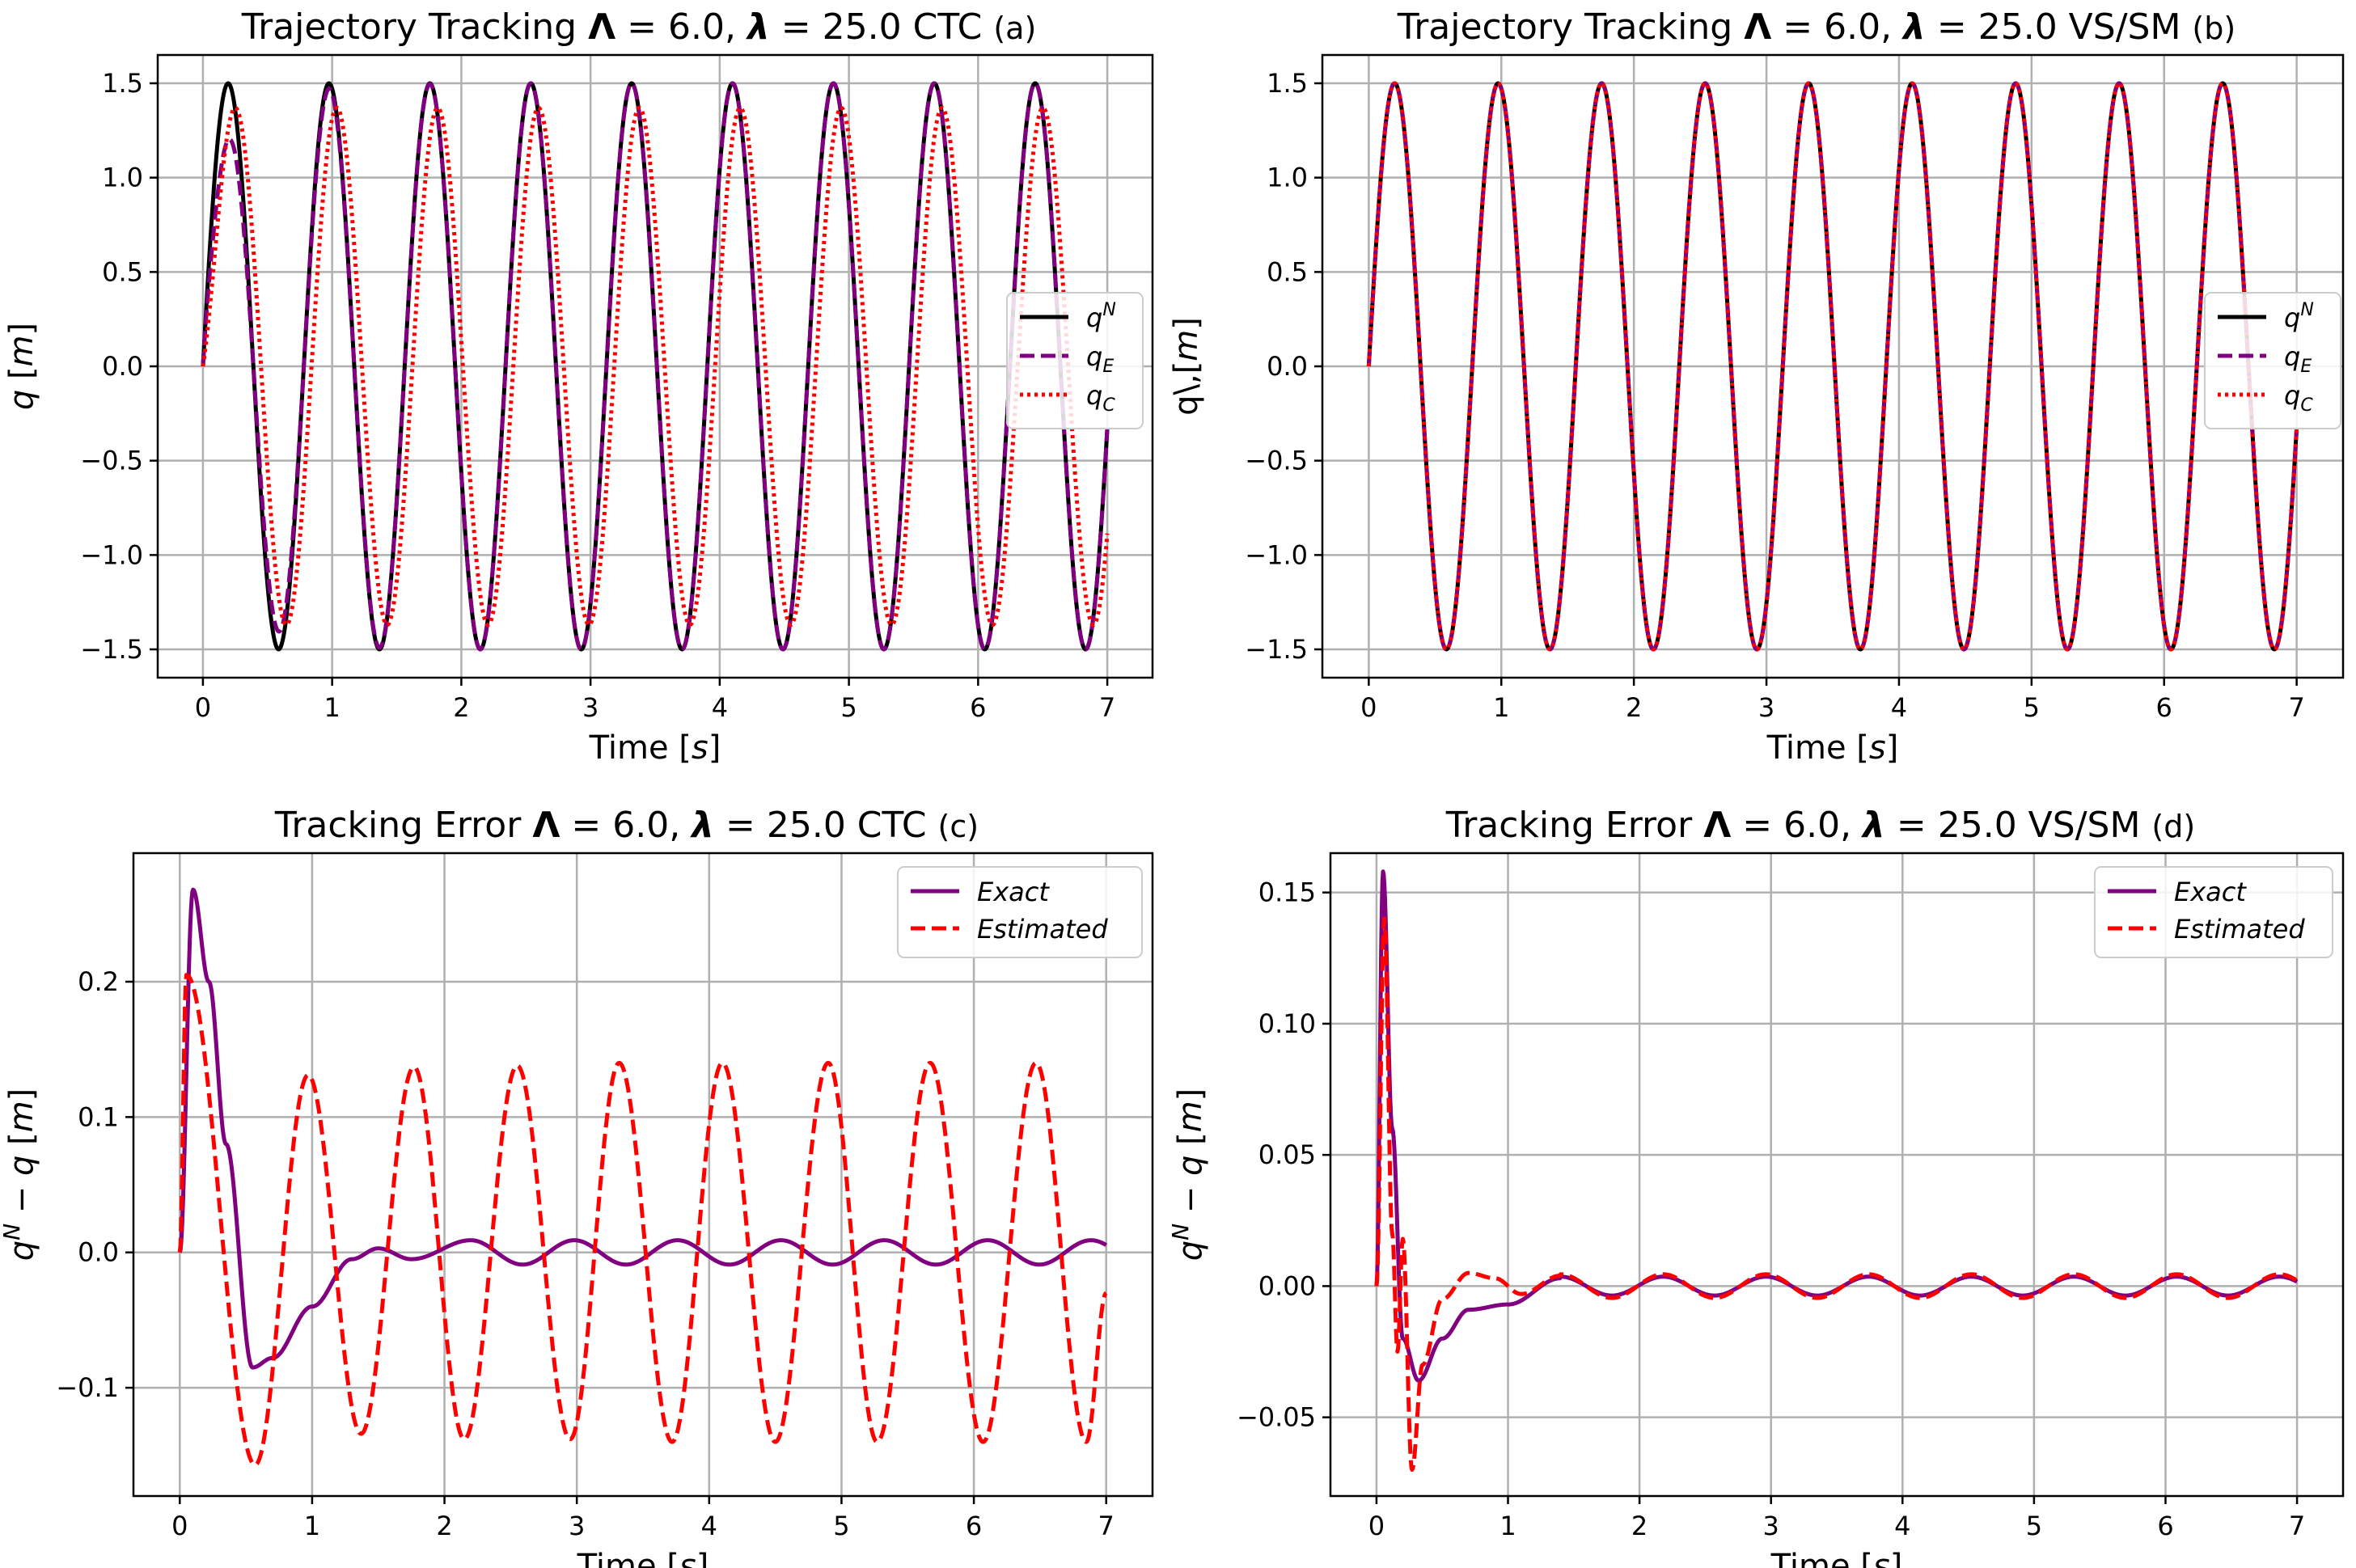 Image resolution: width=2356 pixels, height=1568 pixels. I want to click on y-tick-label: 0.10, so click(1287, 1023).